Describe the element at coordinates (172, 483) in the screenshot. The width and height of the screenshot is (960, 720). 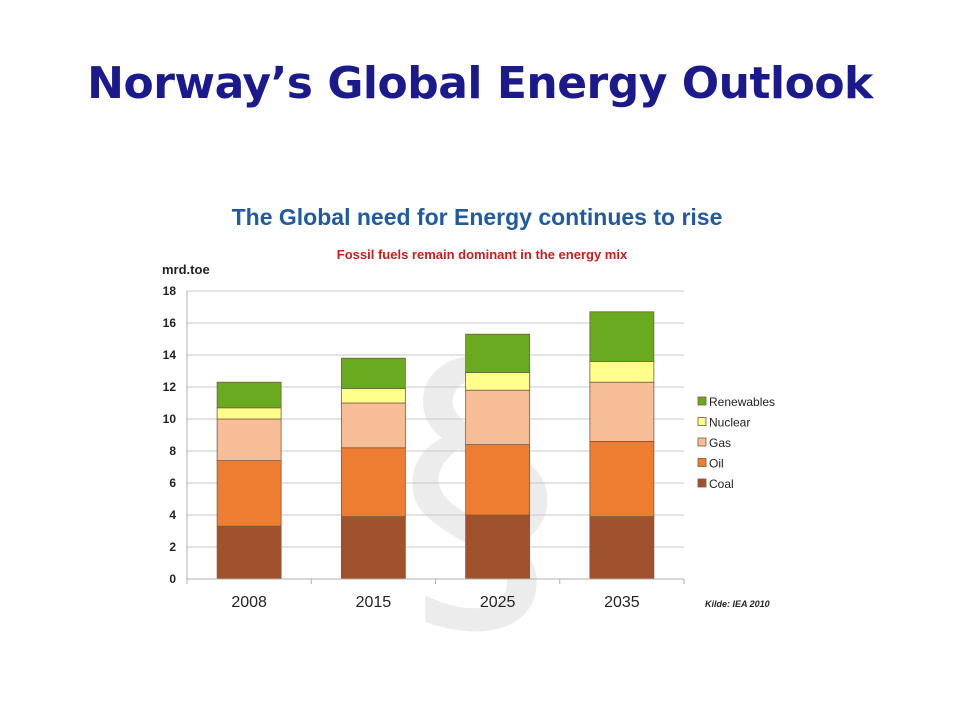
I see `y-tick-label: 6` at that location.